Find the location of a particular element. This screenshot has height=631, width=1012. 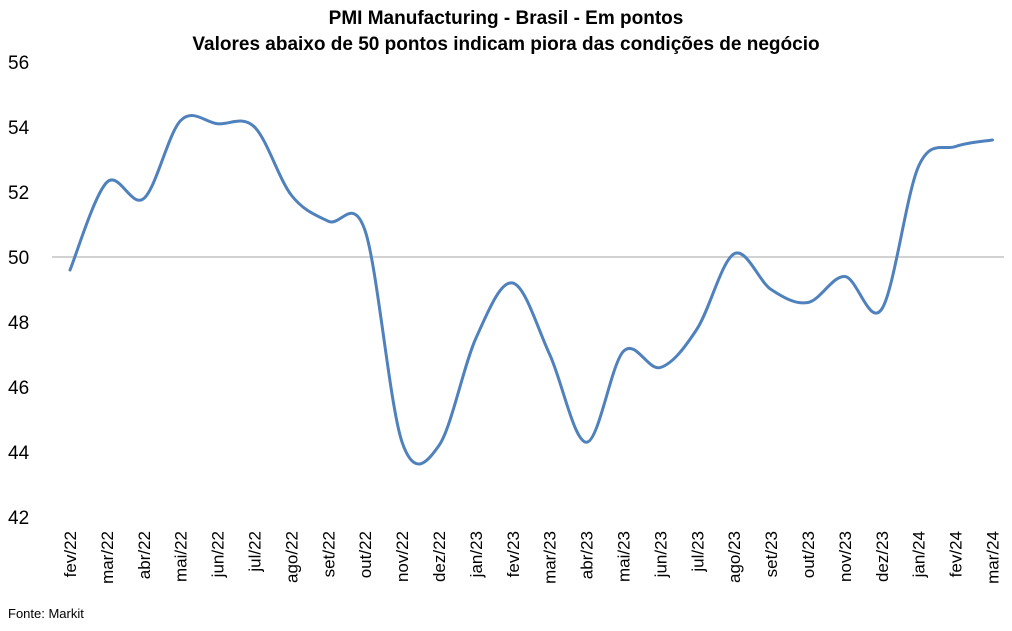

x-tick-label: jan/24 is located at coordinates (919, 554).